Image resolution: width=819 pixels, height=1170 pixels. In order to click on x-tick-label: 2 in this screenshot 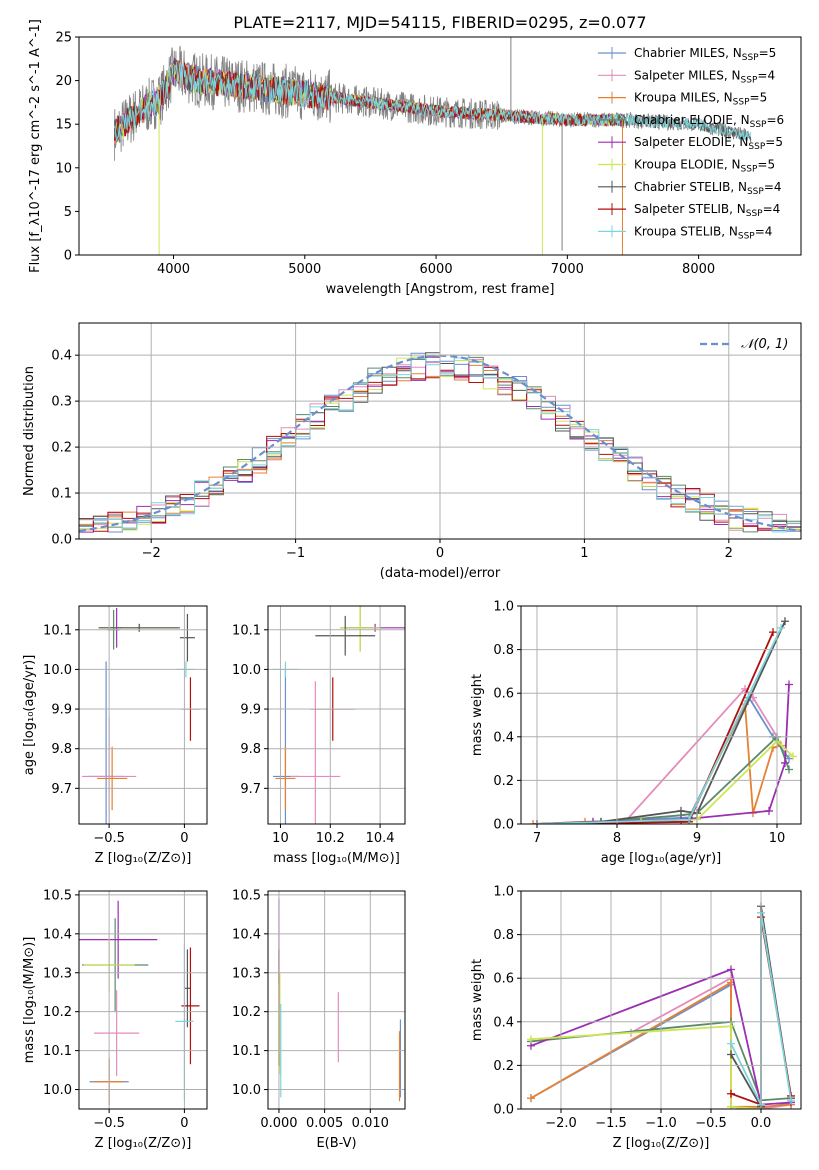, I will do `click(729, 553)`.